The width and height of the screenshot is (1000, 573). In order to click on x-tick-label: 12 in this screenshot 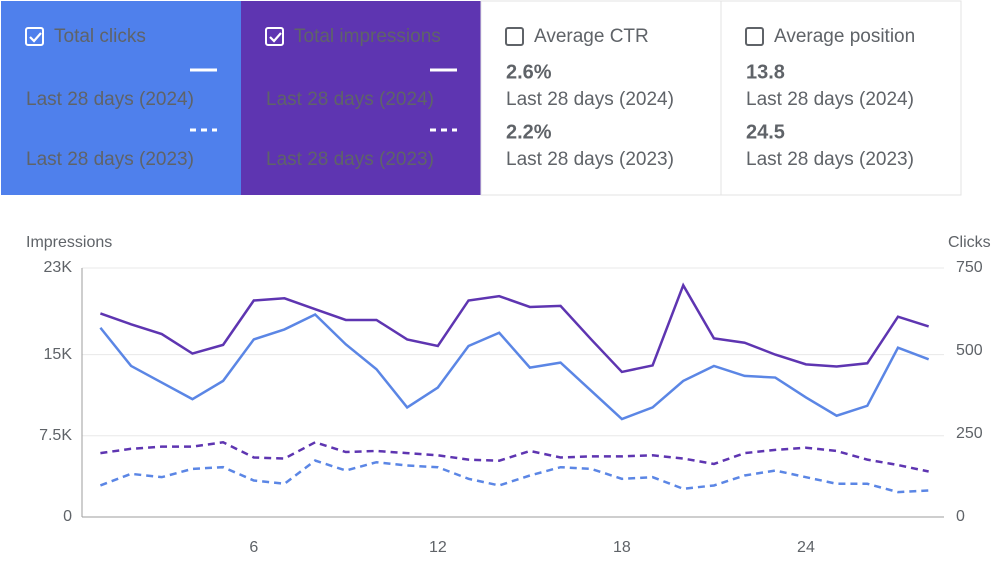, I will do `click(438, 547)`.